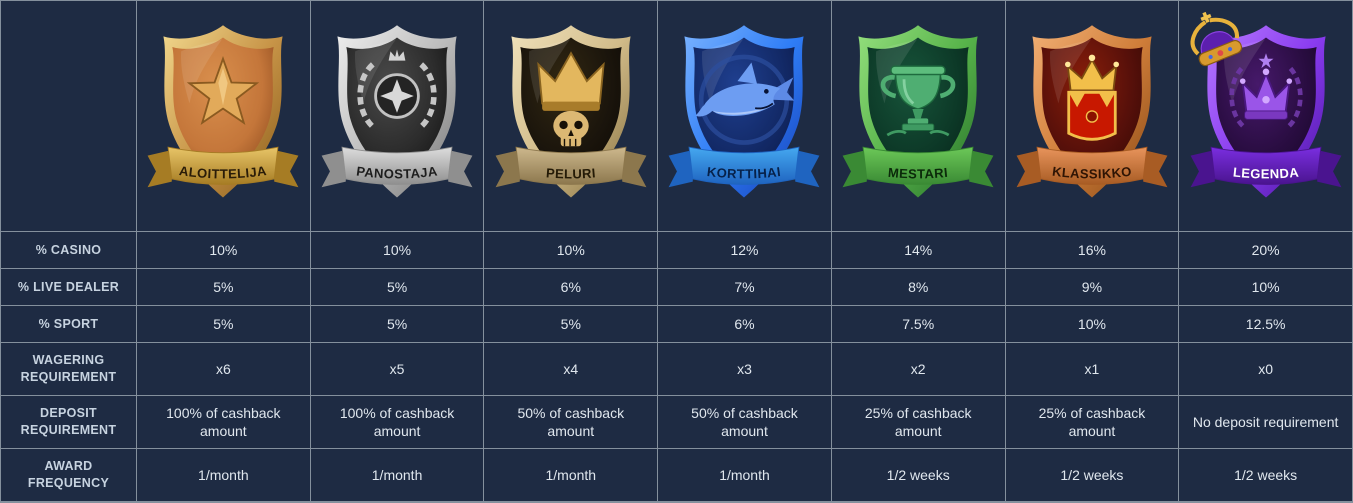 The image size is (1353, 503). I want to click on tier-badge-cell-legenda: LEGENDA, so click(1265, 116).